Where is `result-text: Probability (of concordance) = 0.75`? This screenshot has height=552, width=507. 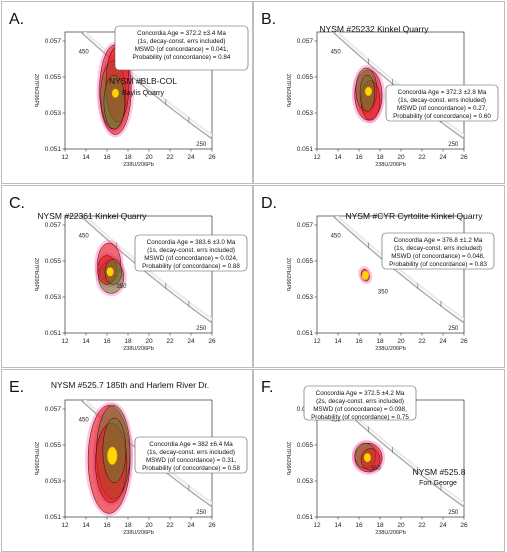
result-text: Probability (of concordance) = 0.75 is located at coordinates (360, 417).